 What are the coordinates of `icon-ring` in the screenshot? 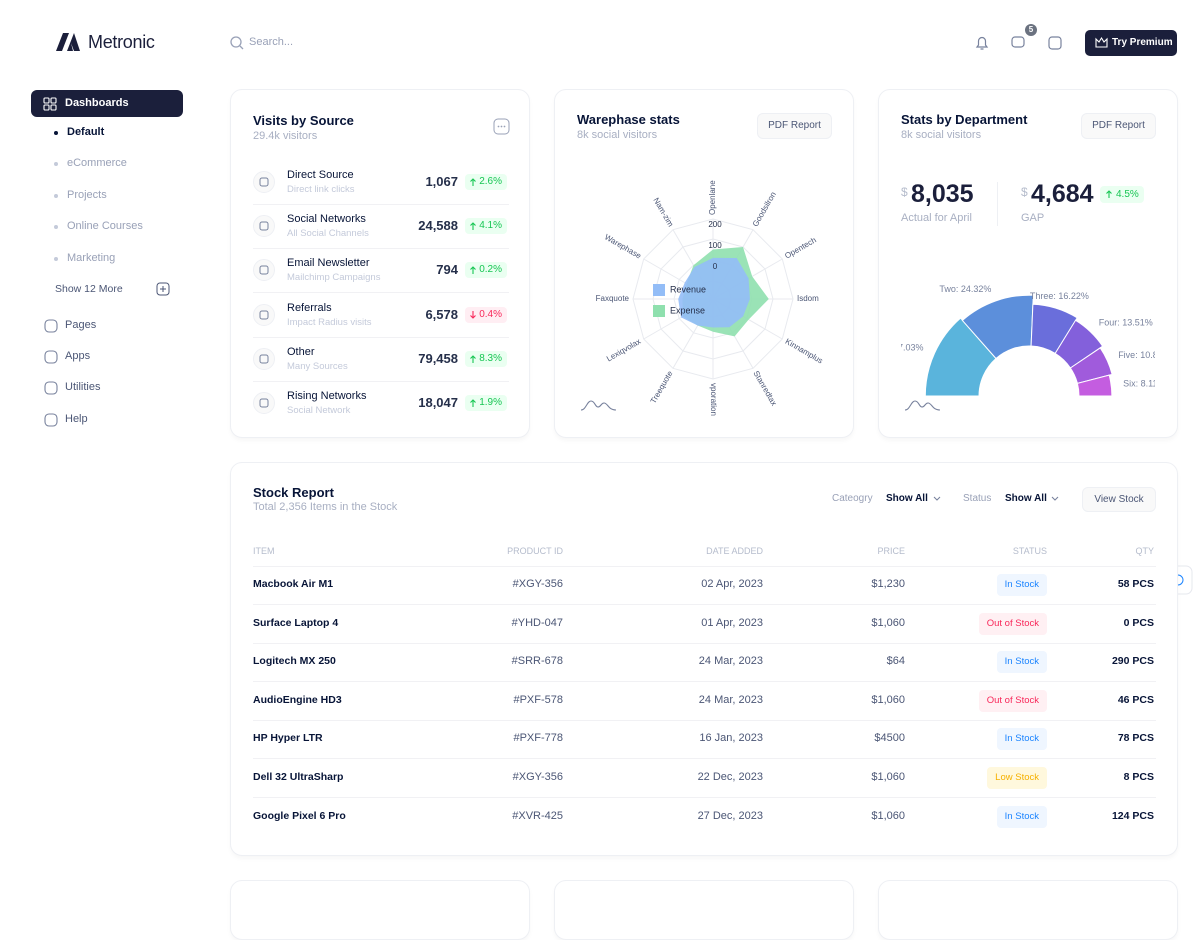 It's located at (264, 314).